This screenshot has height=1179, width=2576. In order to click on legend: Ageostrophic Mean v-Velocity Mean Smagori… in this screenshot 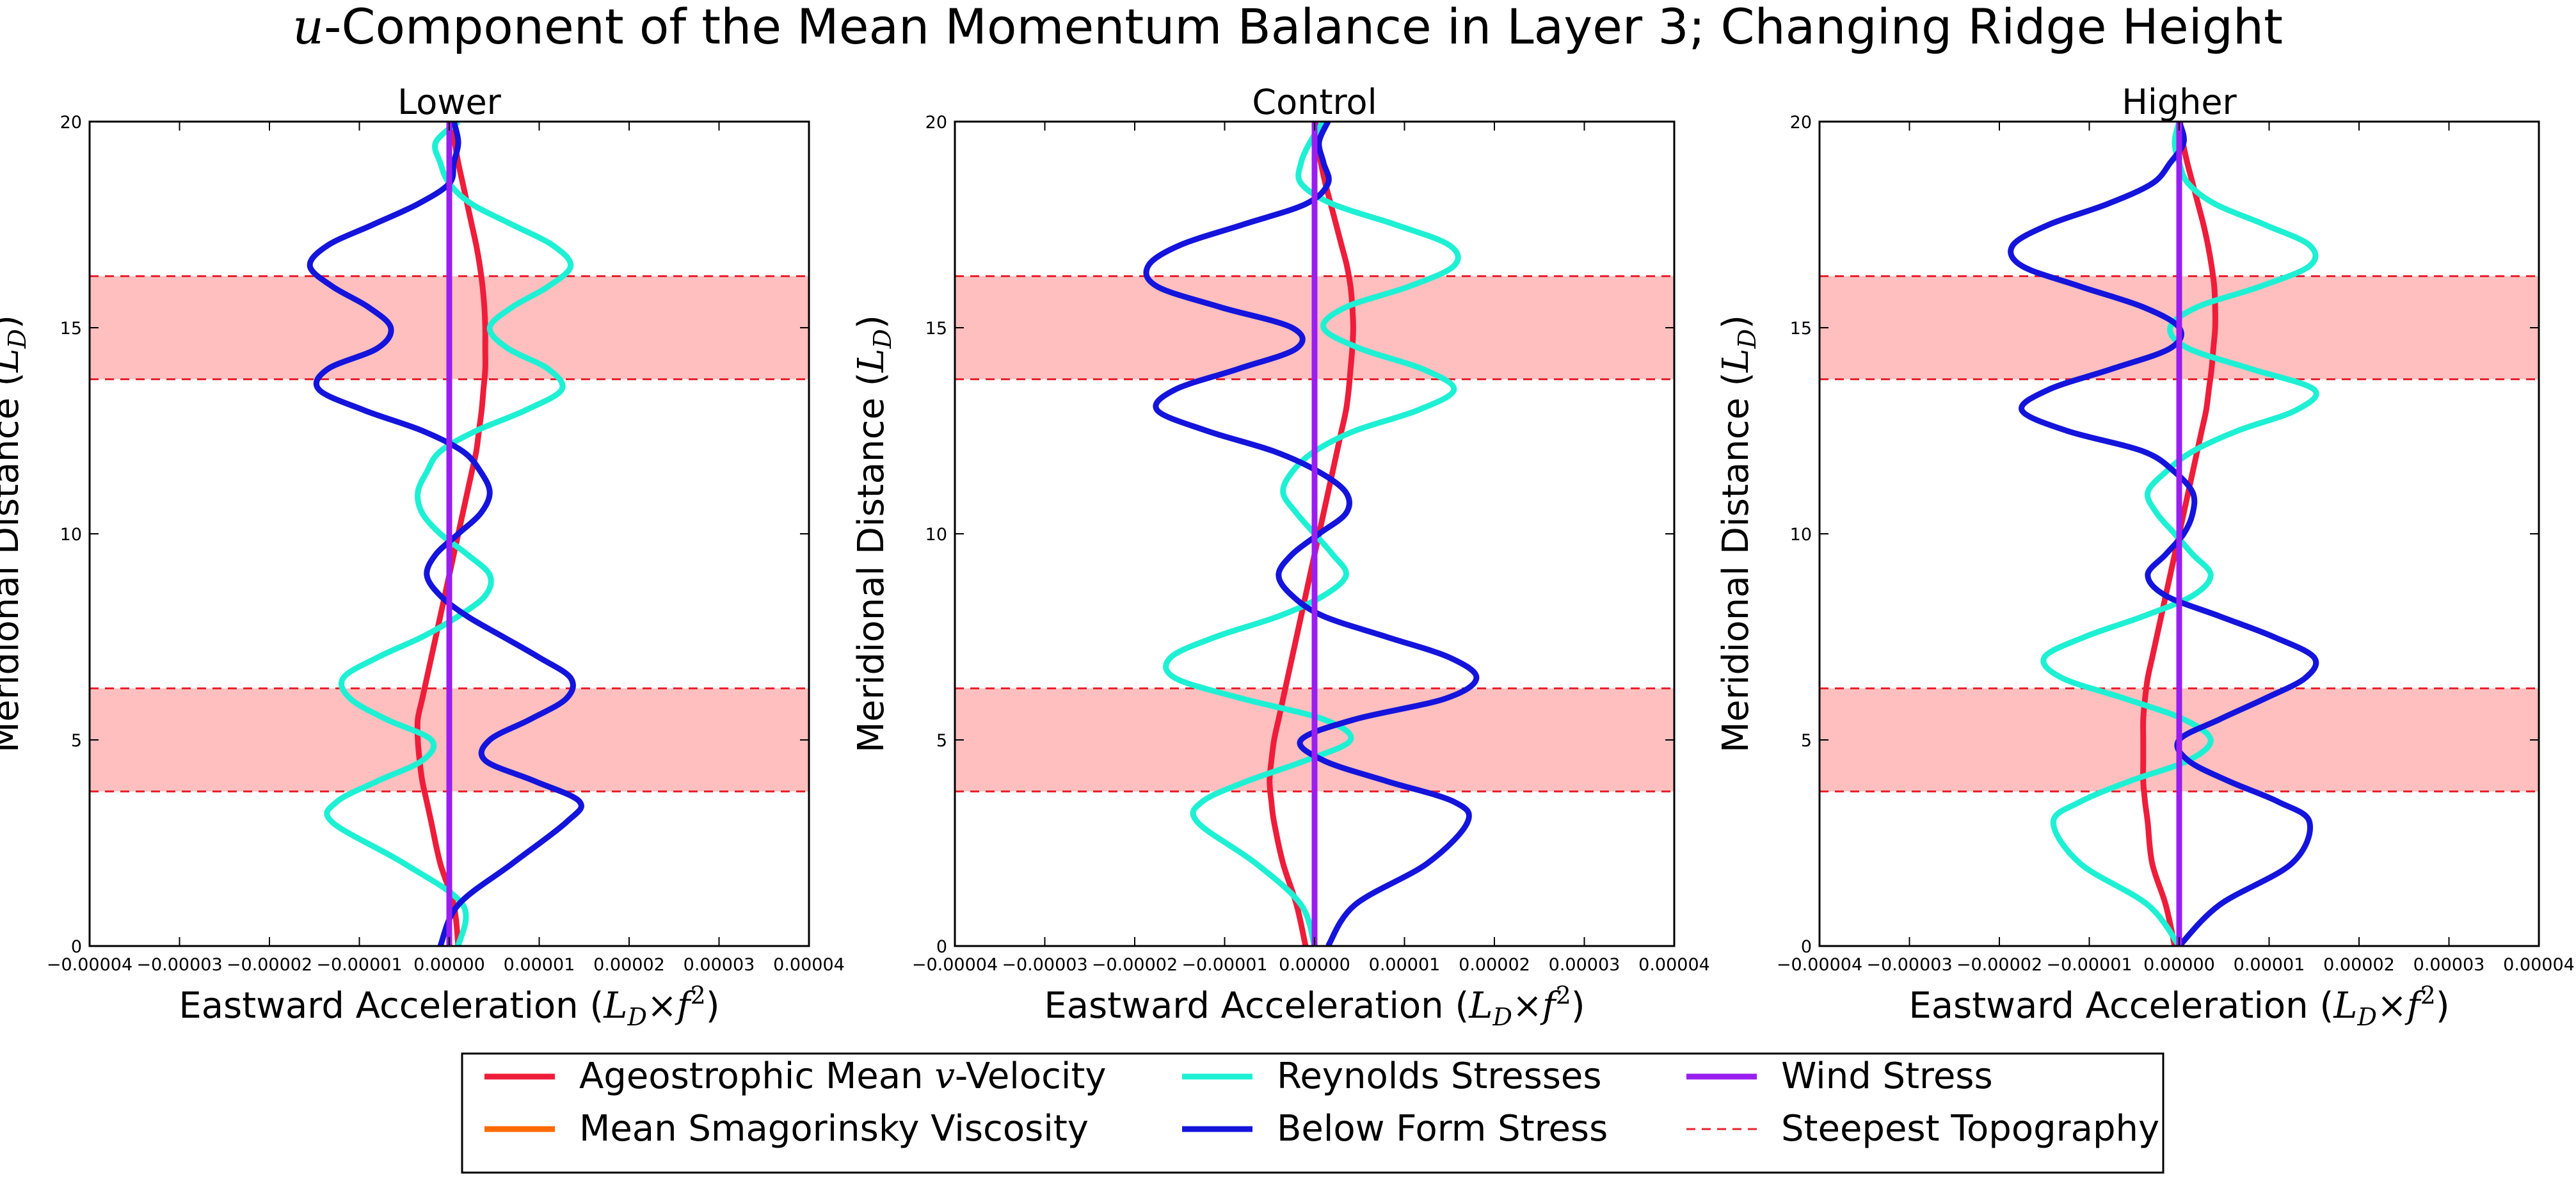, I will do `click(1312, 1113)`.